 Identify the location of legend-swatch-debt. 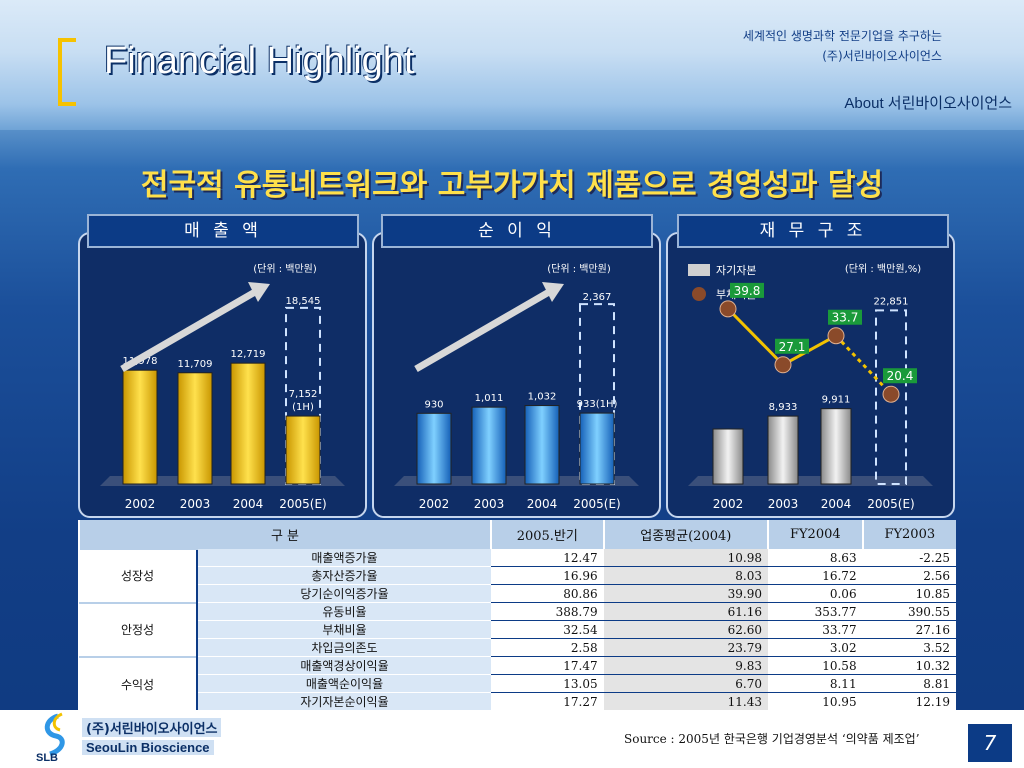
(699, 294).